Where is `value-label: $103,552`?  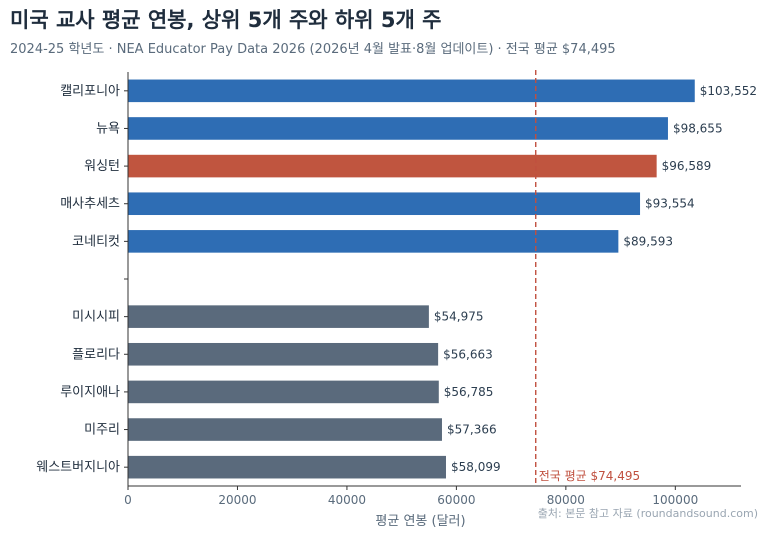
value-label: $103,552 is located at coordinates (728, 91).